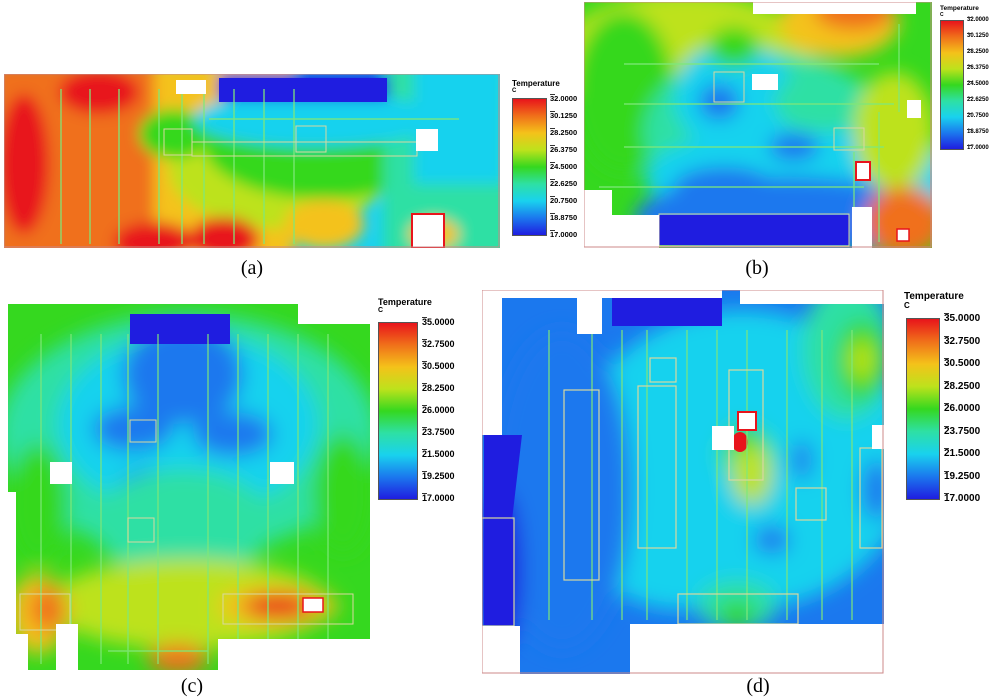  What do you see at coordinates (758, 125) in the screenshot?
I see `temperature-contour-map-b` at bounding box center [758, 125].